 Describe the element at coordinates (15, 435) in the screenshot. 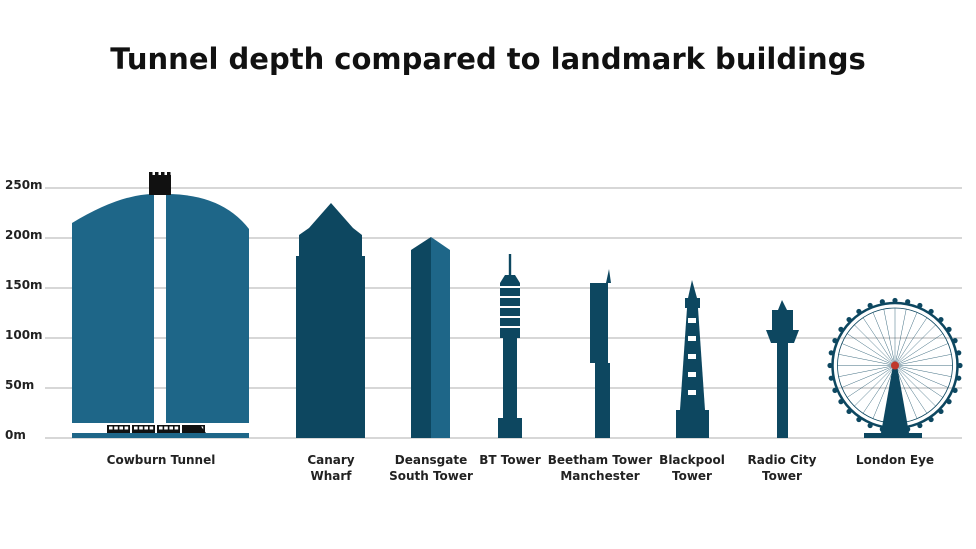

I see `y-tick-label: 0m` at that location.